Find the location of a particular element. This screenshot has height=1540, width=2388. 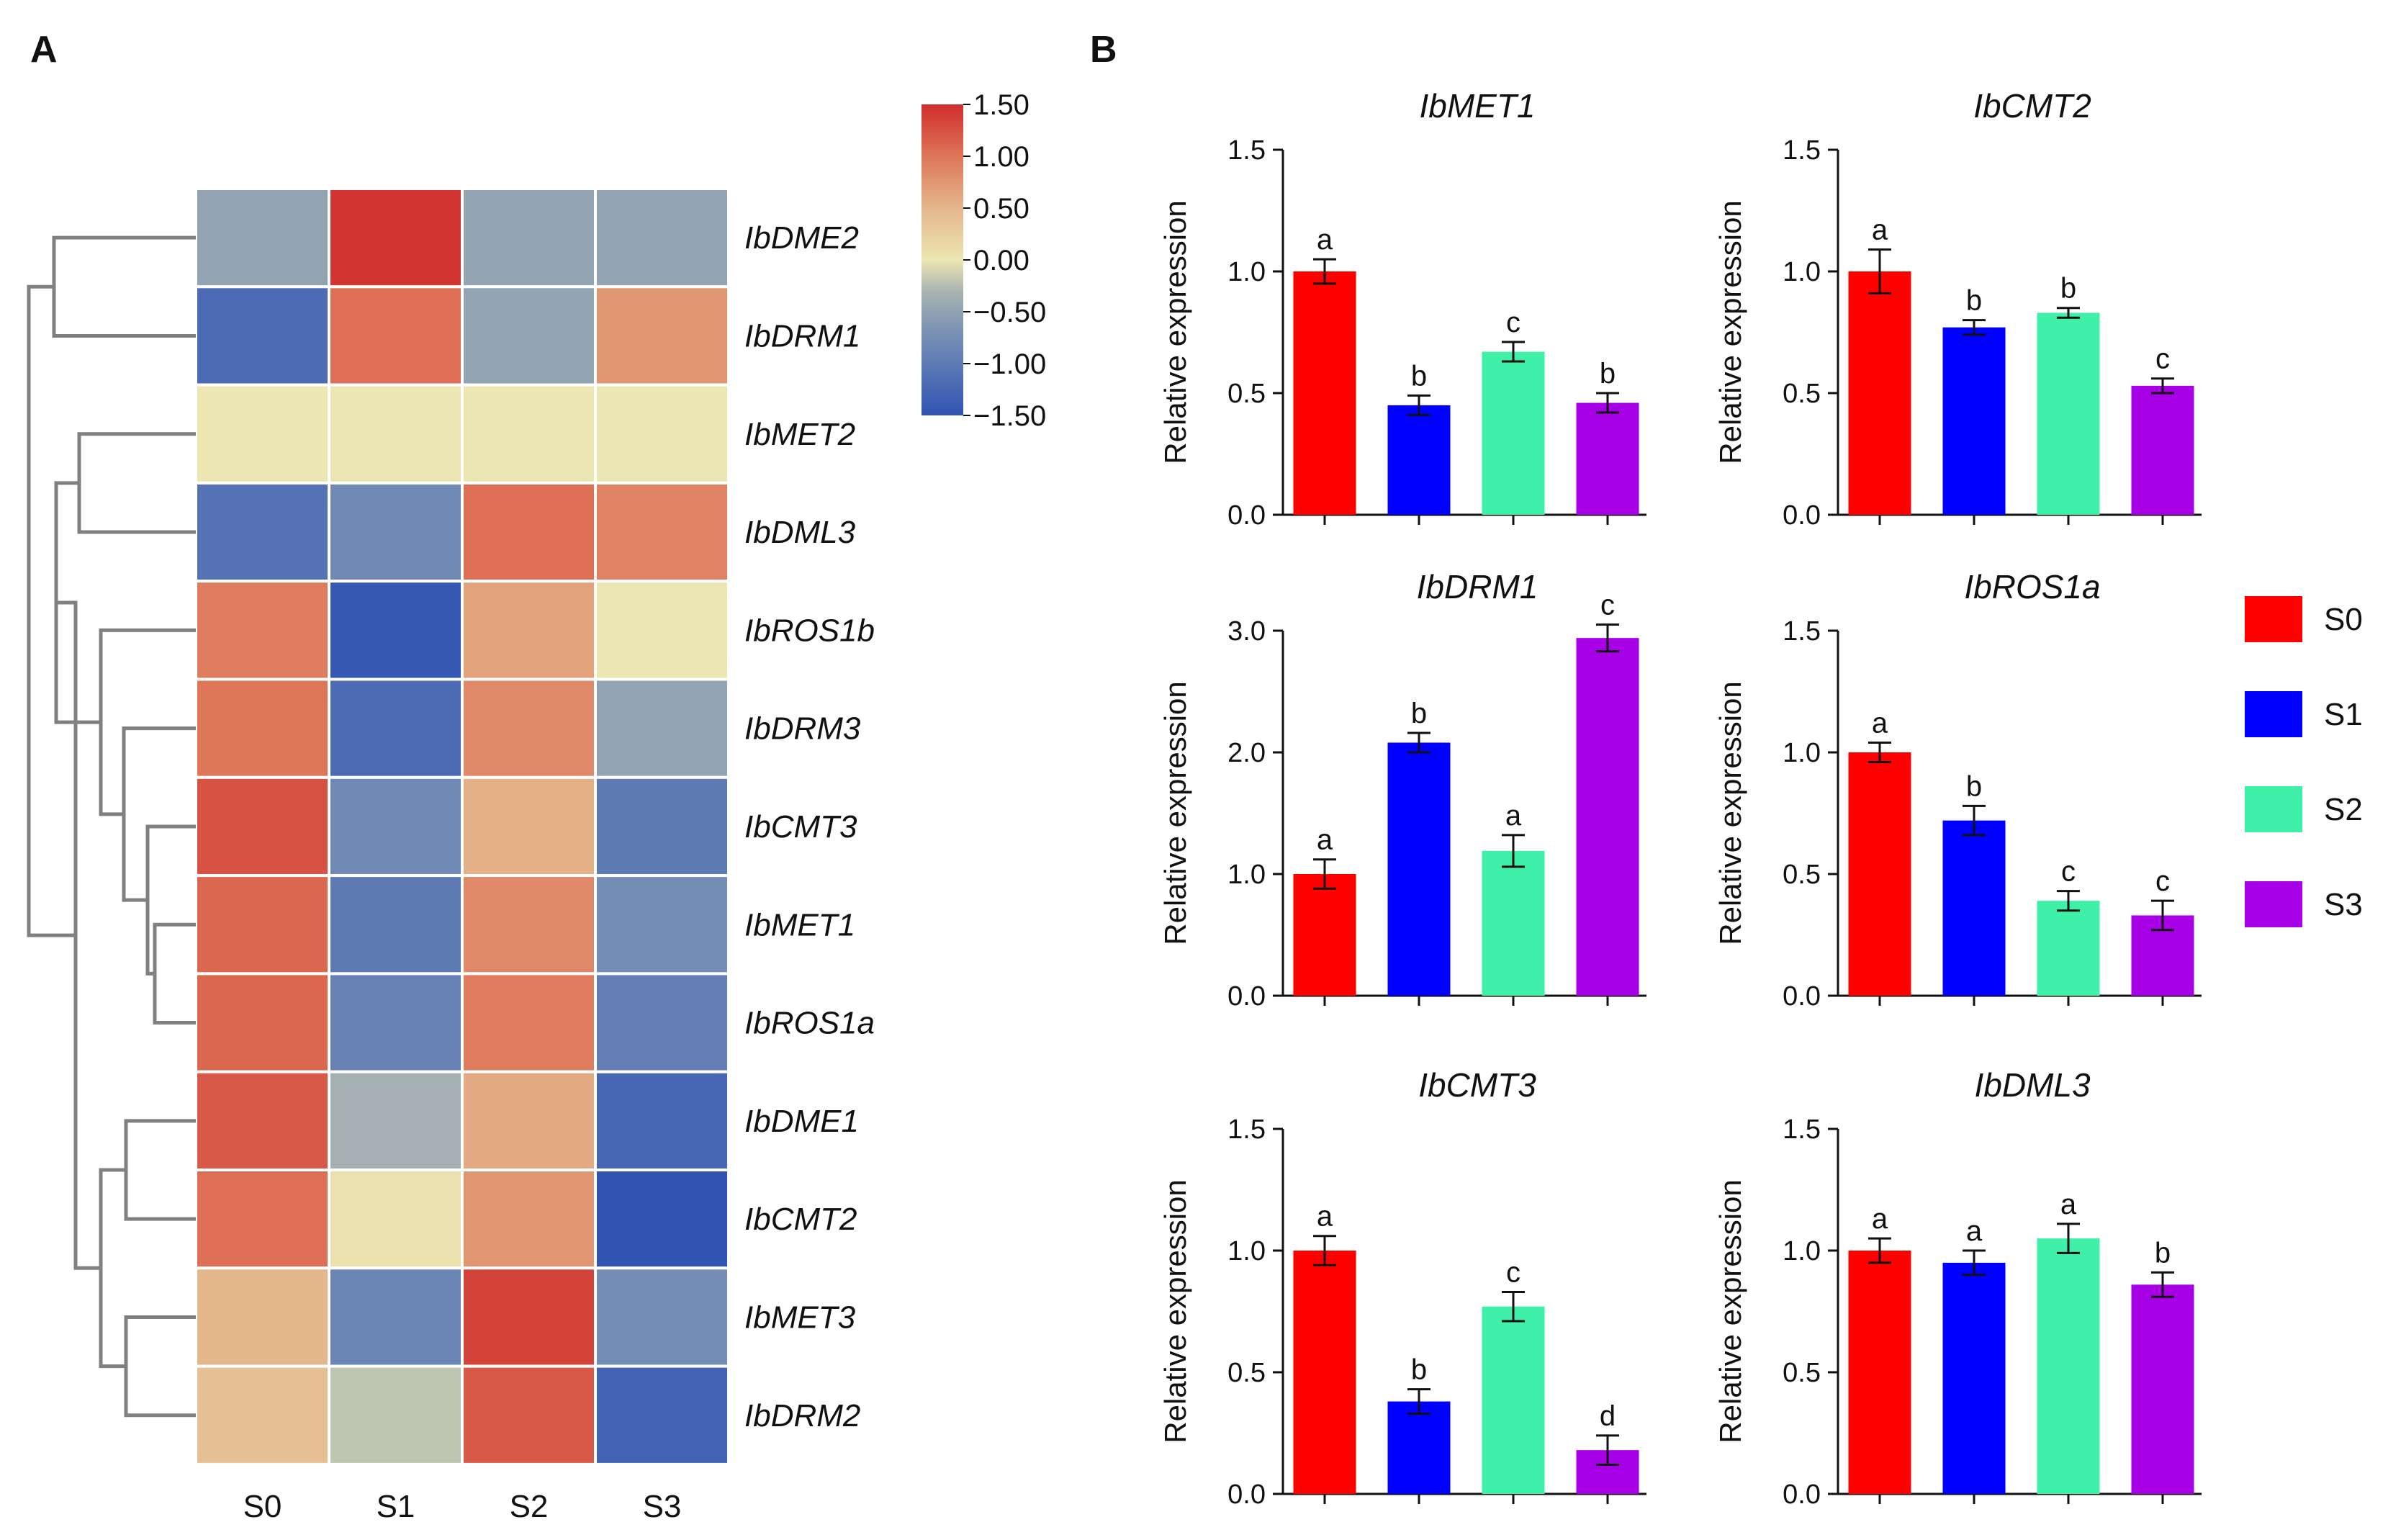

heatmap-cell-IbMET2-S0 is located at coordinates (262, 434).